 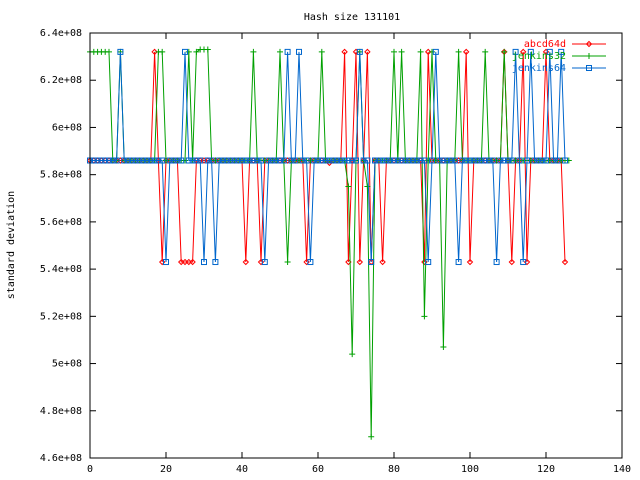 I want to click on y-tick-label: 6e+08, so click(x=67, y=127).